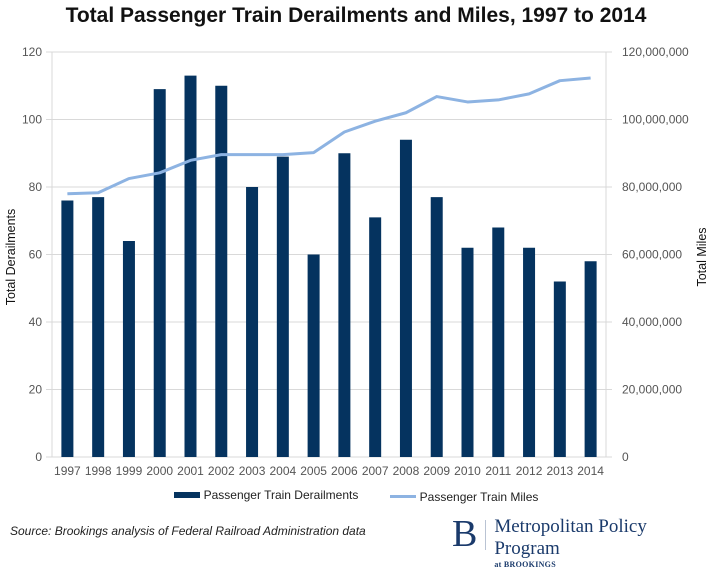 The width and height of the screenshot is (712, 569). I want to click on legend-label-miles: Passenger Train Miles, so click(479, 497).